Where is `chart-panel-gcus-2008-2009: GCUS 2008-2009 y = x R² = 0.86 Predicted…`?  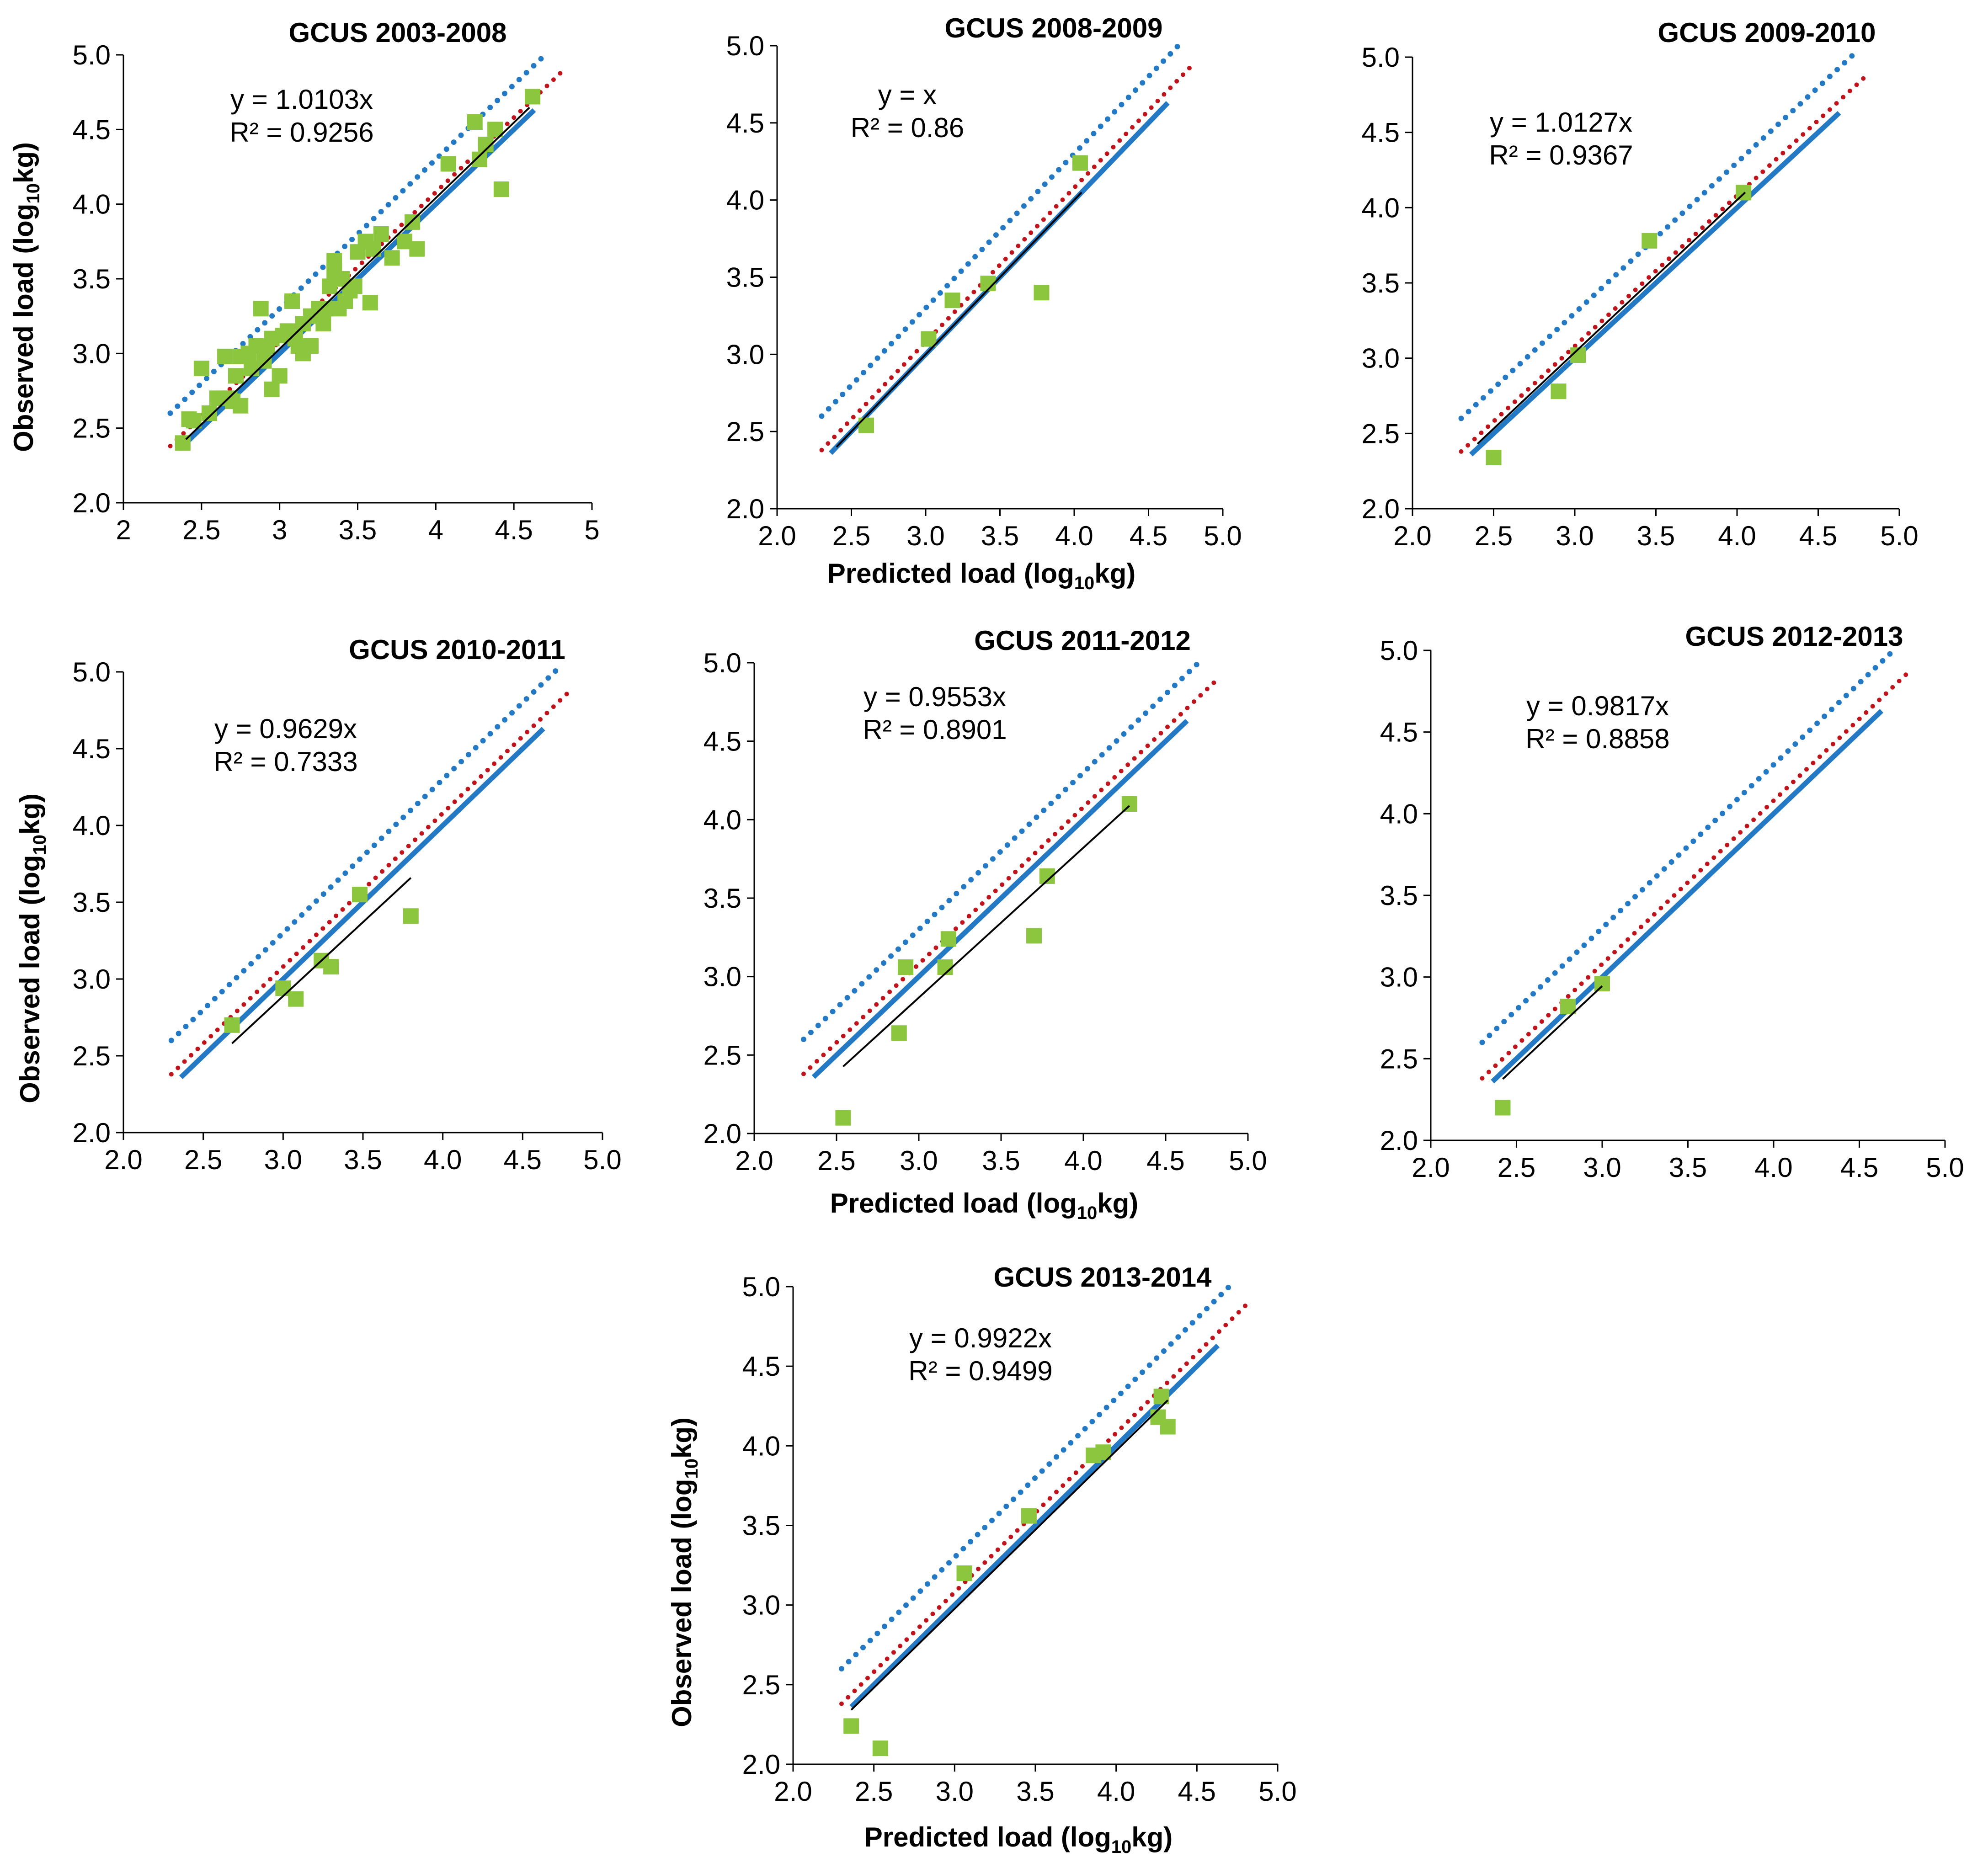
chart-panel-gcus-2008-2009: GCUS 2008-2009 y = x R² = 0.86 Predicted… is located at coordinates (984, 303).